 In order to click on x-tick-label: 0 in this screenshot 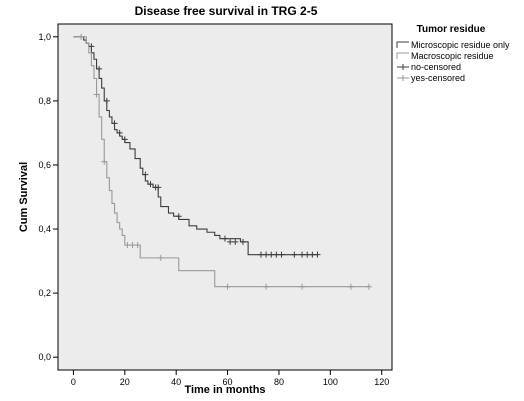, I will do `click(73, 382)`.